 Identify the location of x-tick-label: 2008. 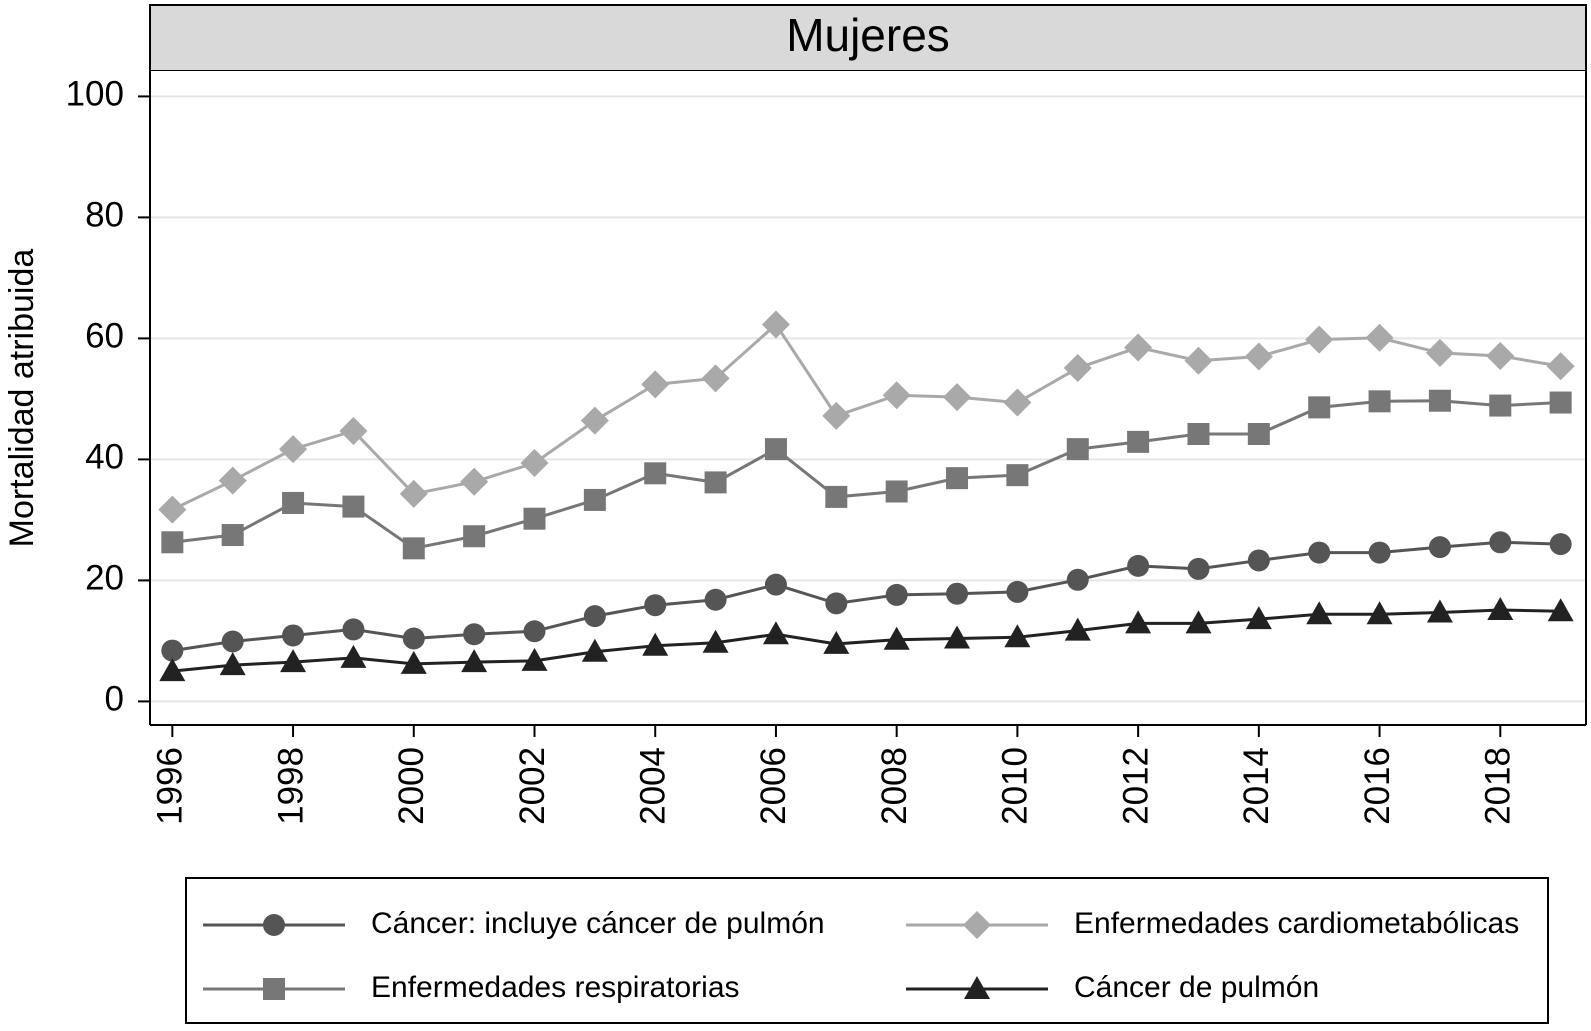
(894, 786).